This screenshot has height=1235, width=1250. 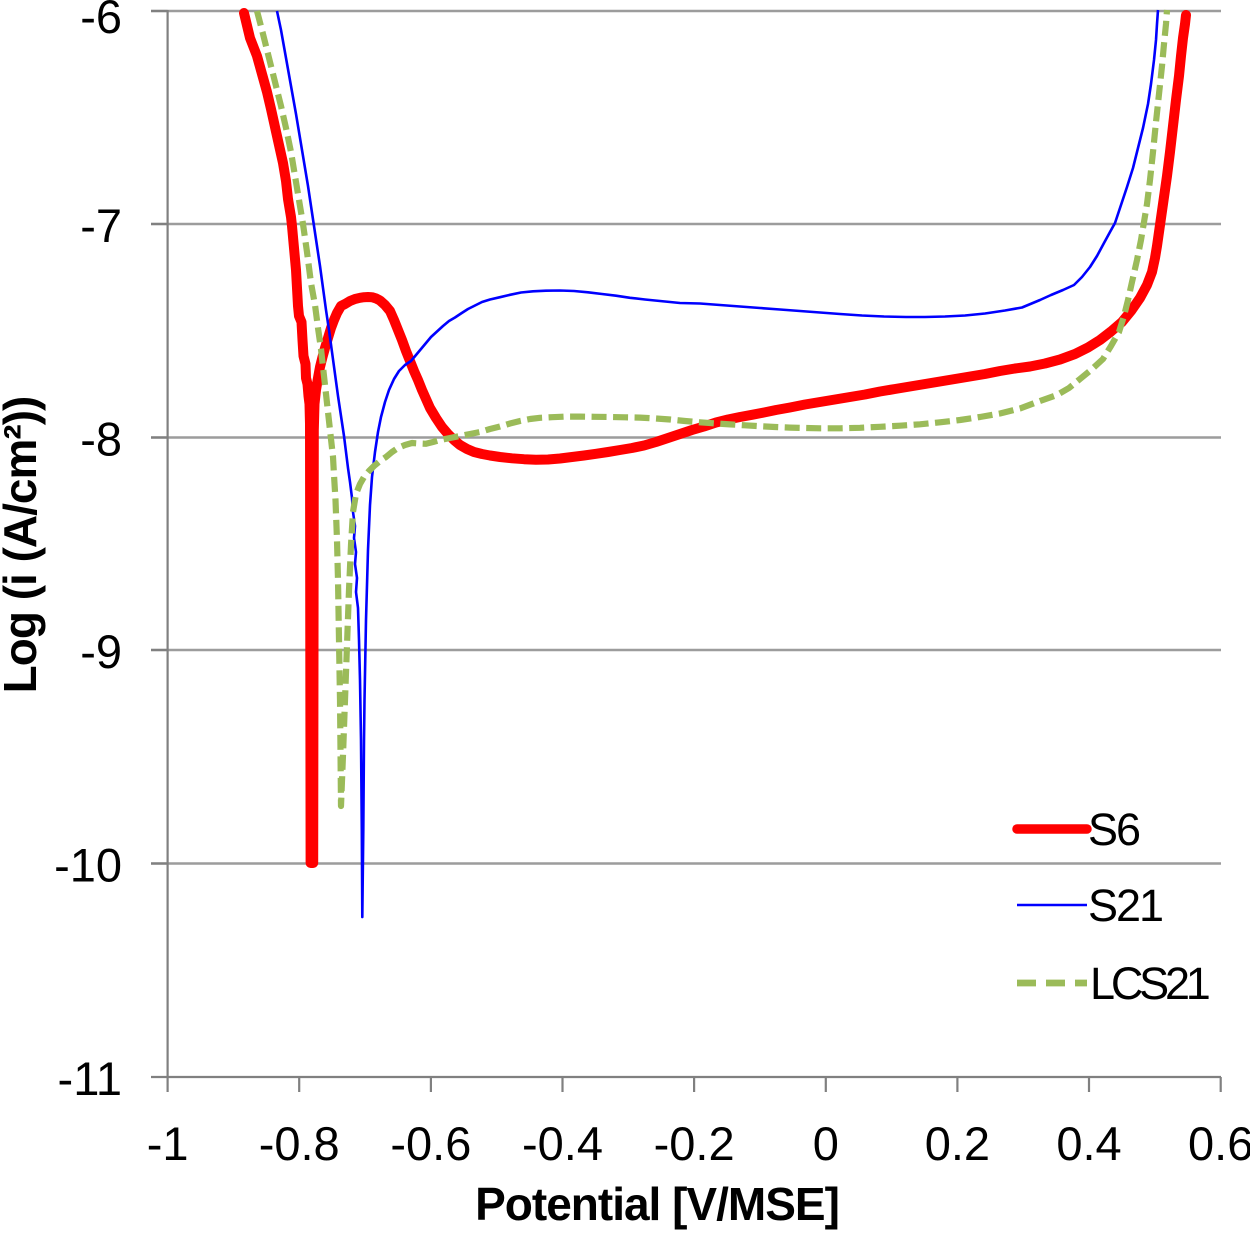 What do you see at coordinates (101, 438) in the screenshot?
I see `svg-text: -8` at bounding box center [101, 438].